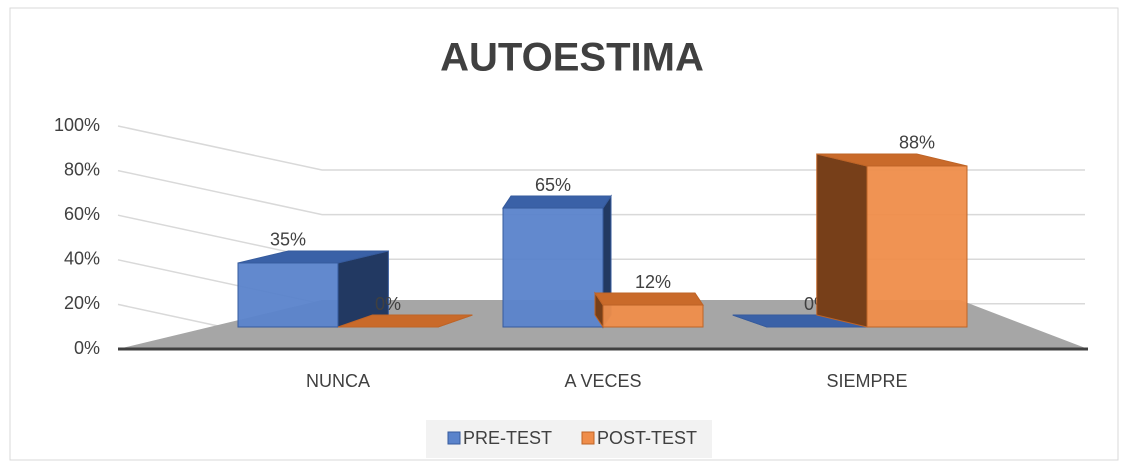  What do you see at coordinates (82, 303) in the screenshot?
I see `y-tick-label: 20%` at bounding box center [82, 303].